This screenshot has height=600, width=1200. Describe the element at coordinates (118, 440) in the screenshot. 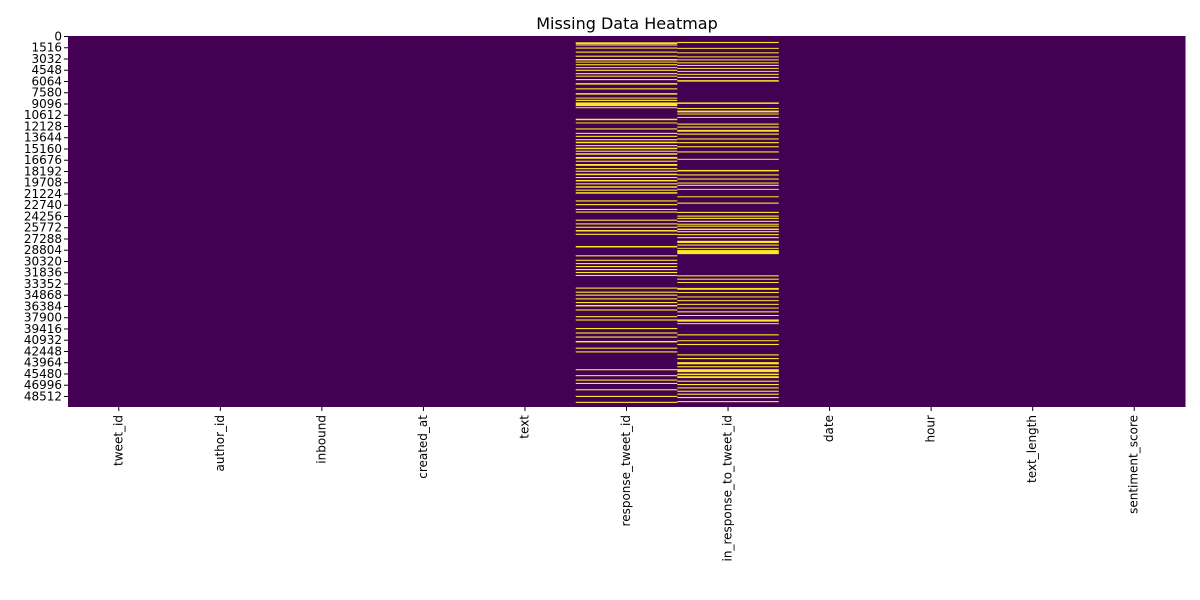

I see `x-tick-label-tweet_id: tweet_id` at that location.